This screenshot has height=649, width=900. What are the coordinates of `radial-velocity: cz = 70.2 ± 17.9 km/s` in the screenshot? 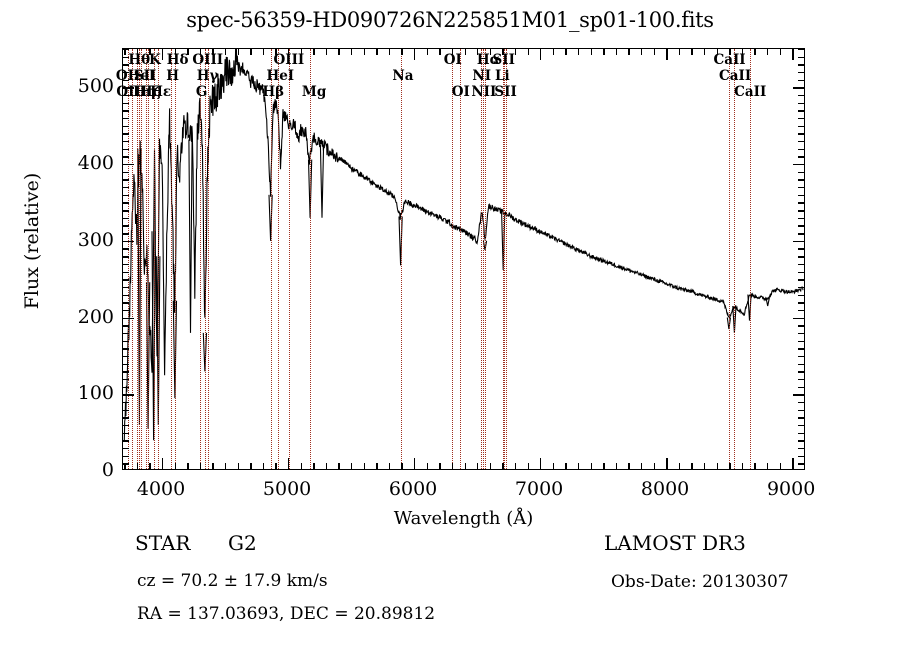 It's located at (232, 581).